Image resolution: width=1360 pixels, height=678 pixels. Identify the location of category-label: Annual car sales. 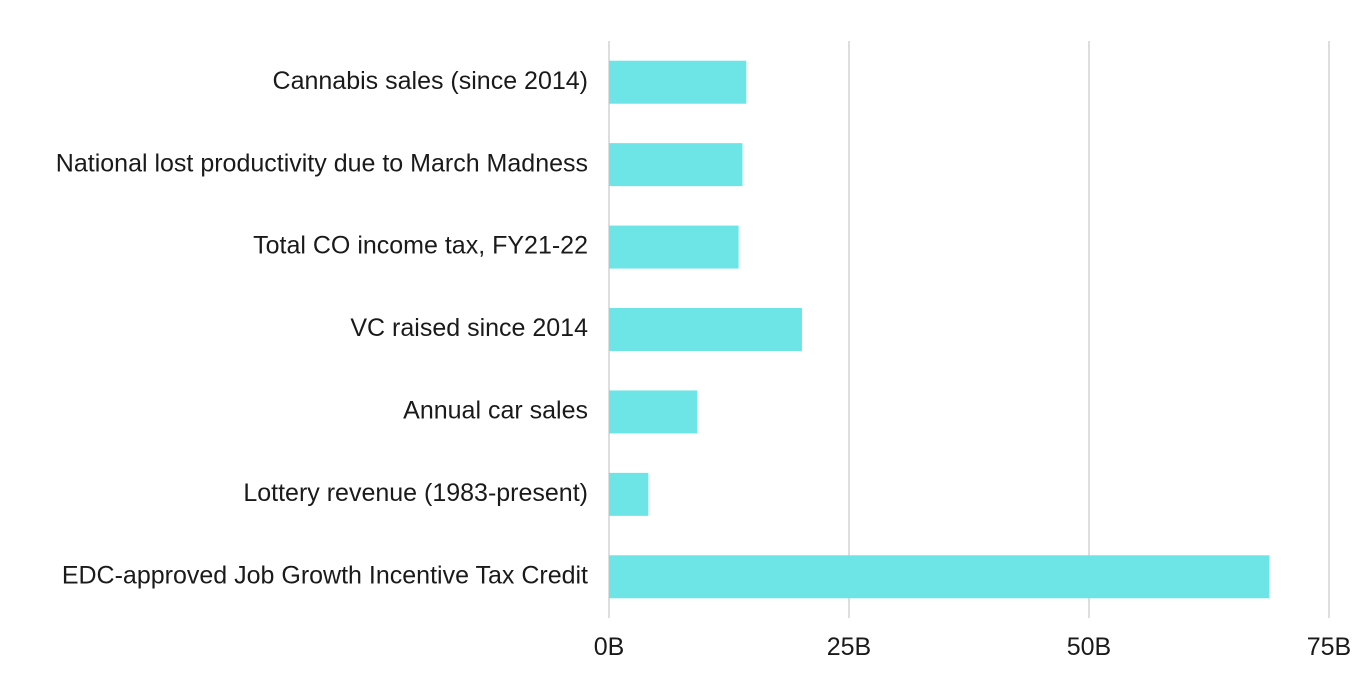
(495, 411).